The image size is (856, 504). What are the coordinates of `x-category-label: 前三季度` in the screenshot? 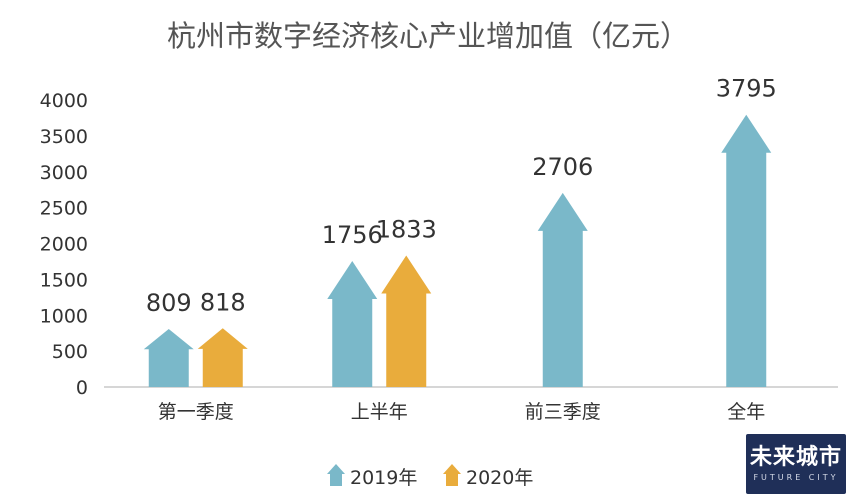 It's located at (563, 412).